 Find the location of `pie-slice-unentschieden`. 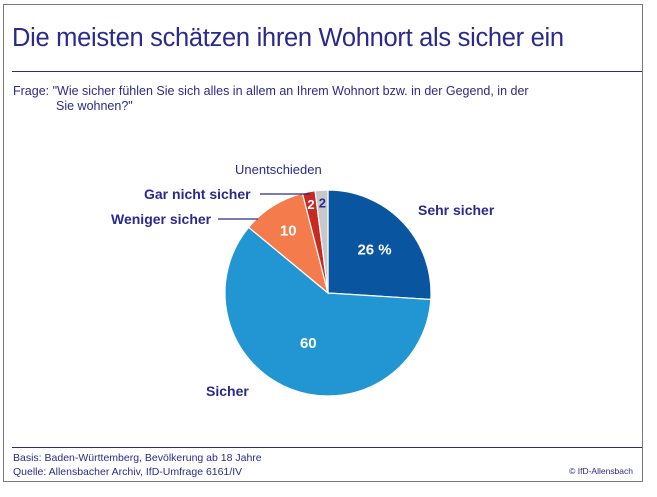

pie-slice-unentschieden is located at coordinates (321, 241).